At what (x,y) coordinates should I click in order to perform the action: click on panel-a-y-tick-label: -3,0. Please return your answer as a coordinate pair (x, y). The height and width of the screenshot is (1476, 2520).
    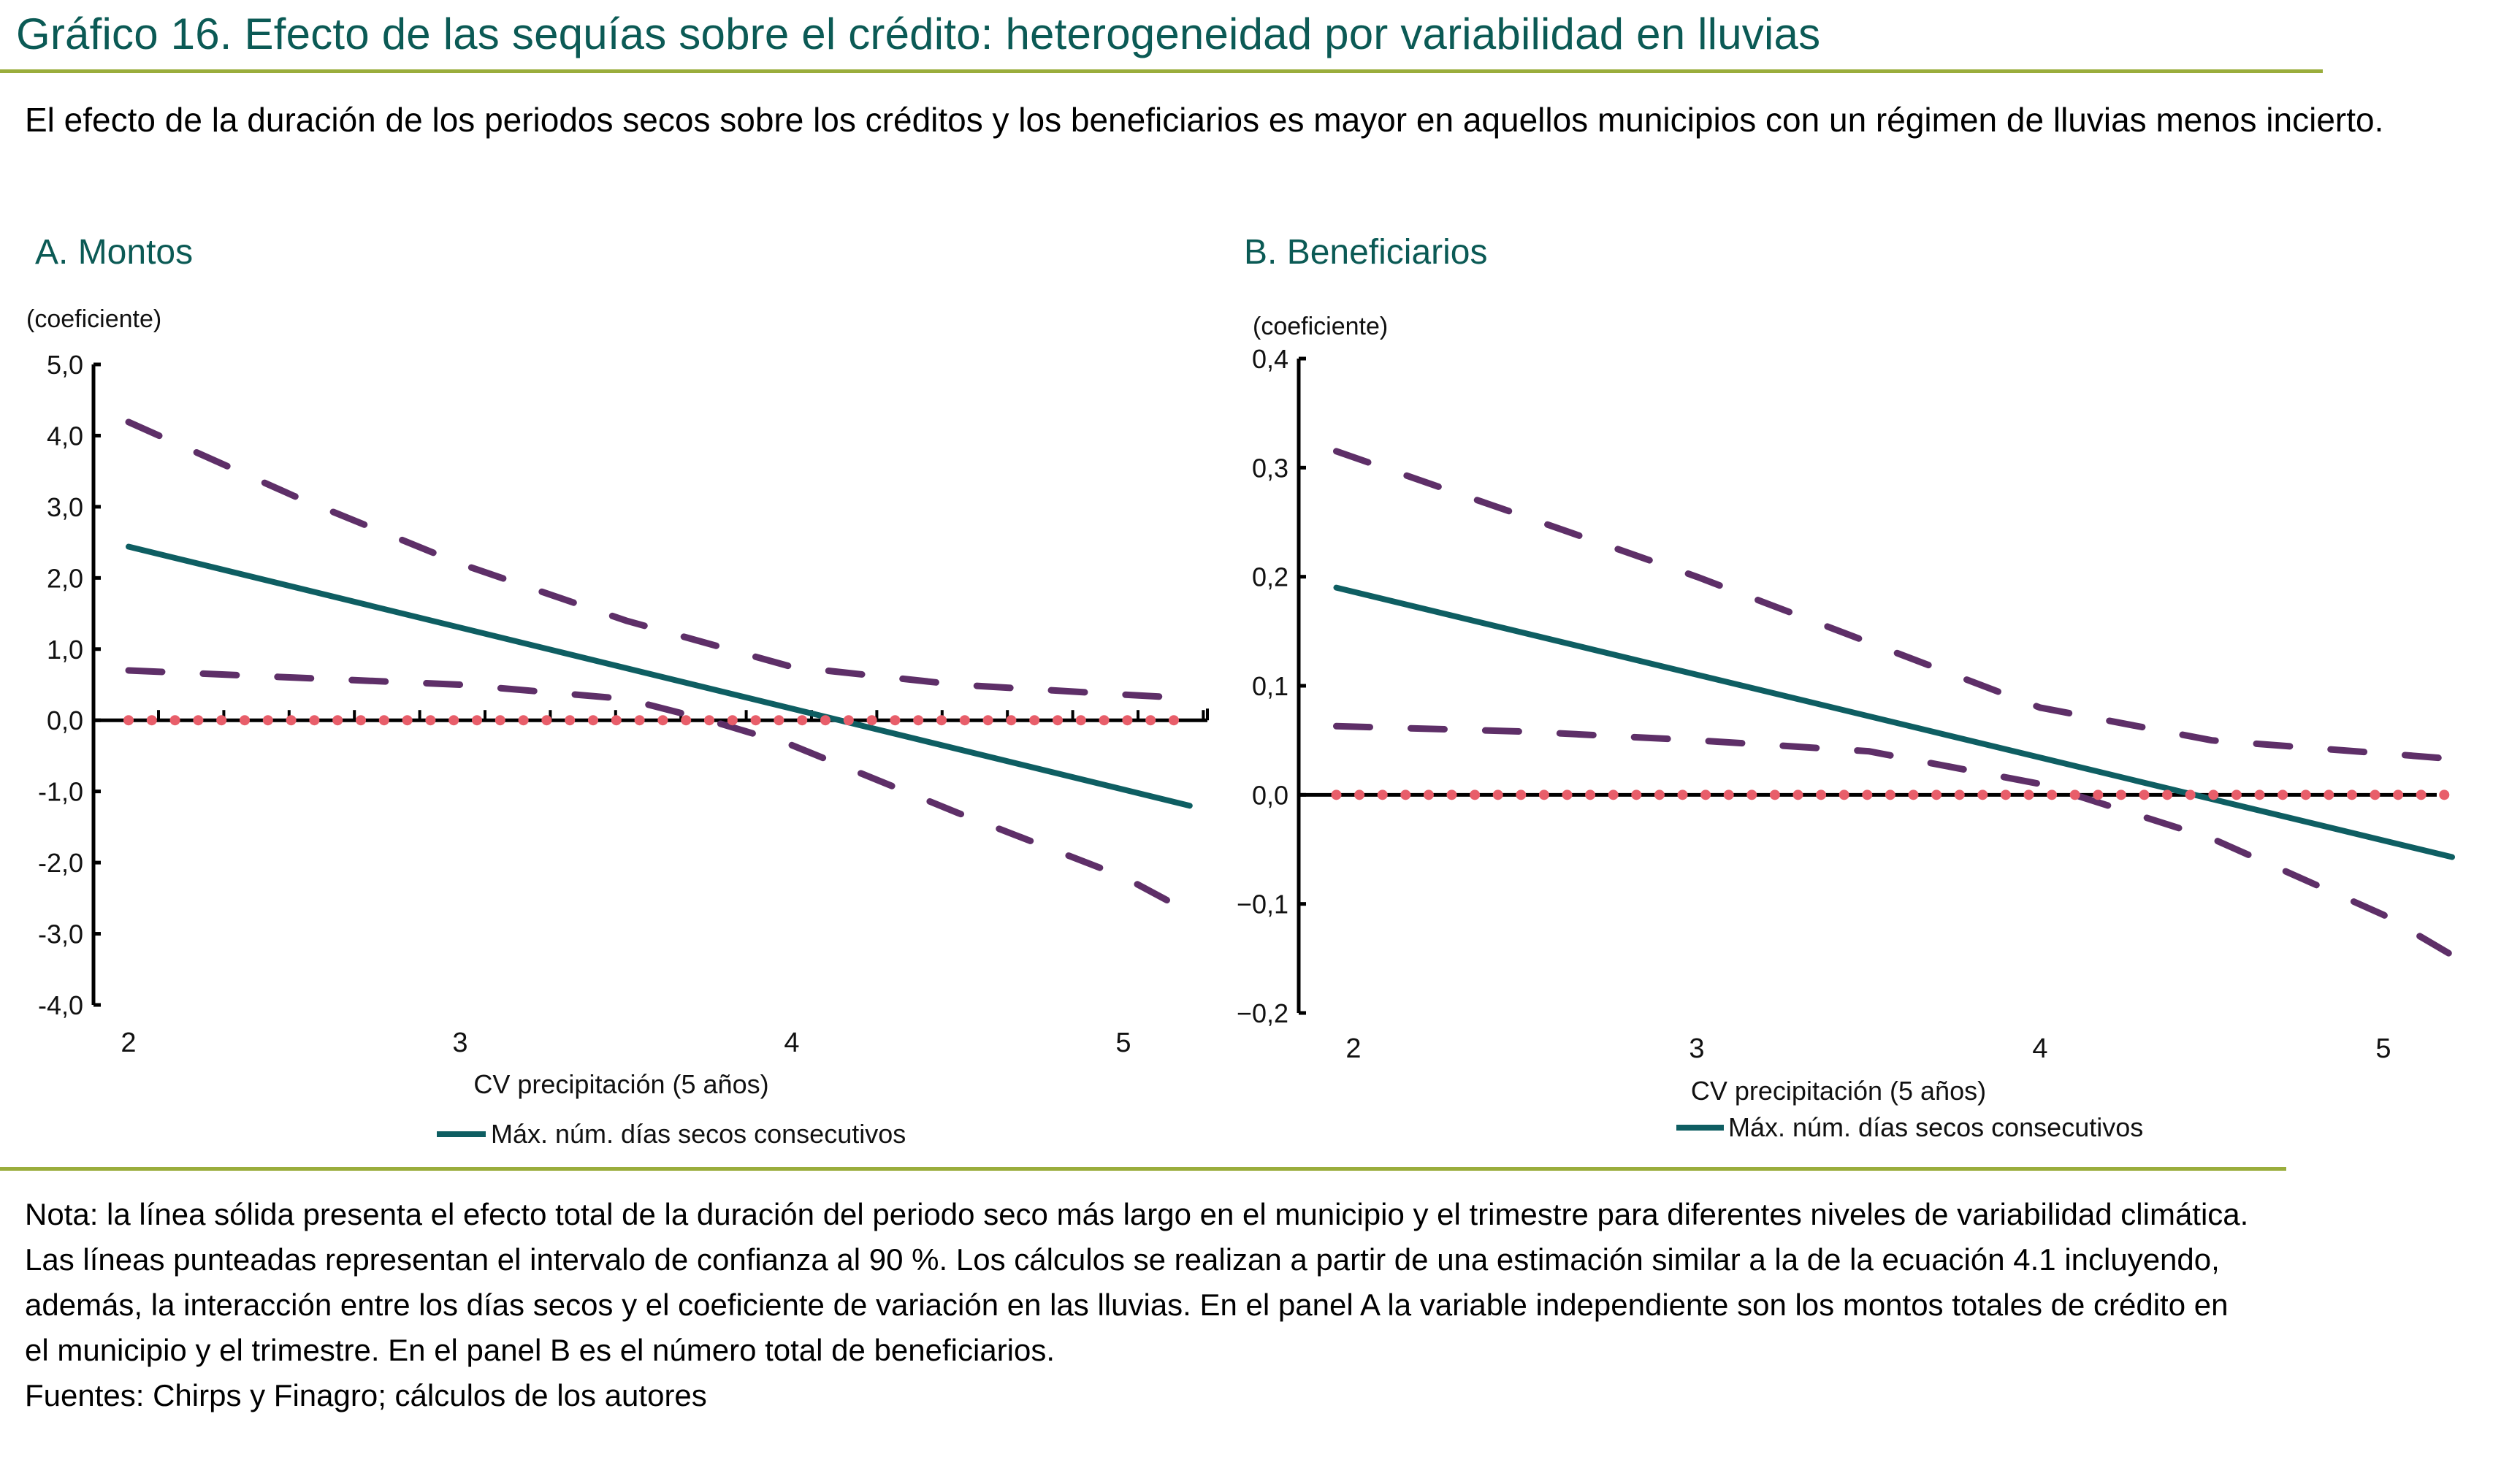
    Looking at the image, I should click on (60, 934).